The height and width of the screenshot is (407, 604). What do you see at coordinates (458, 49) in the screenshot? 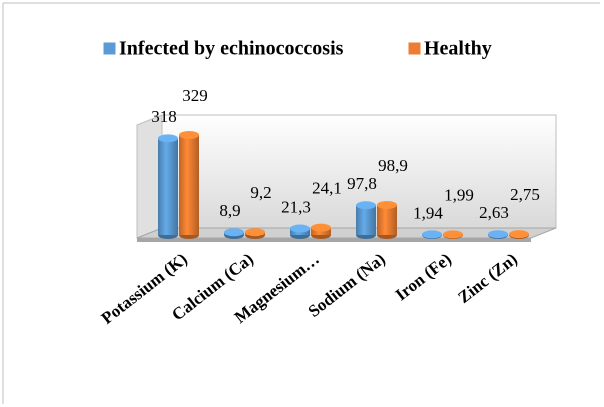
I see `legend-label: Healthy` at bounding box center [458, 49].